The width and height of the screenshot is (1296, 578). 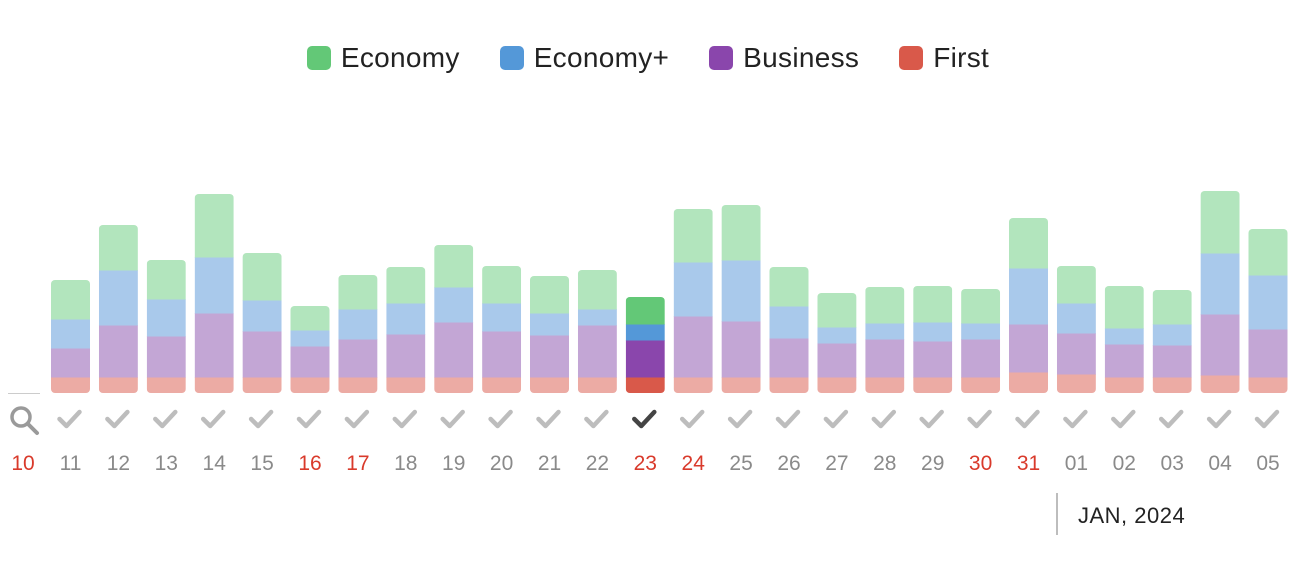 I want to click on tick-label-29: 29, so click(x=932, y=463).